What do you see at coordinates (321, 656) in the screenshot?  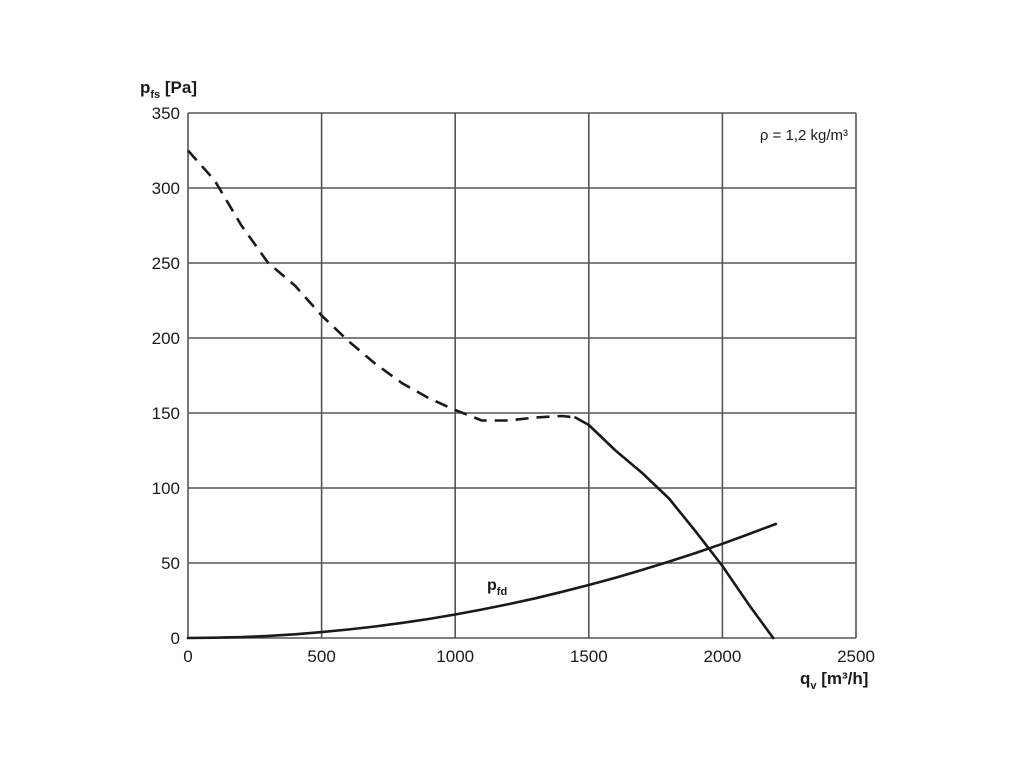 I see `x-tick-label: 500` at bounding box center [321, 656].